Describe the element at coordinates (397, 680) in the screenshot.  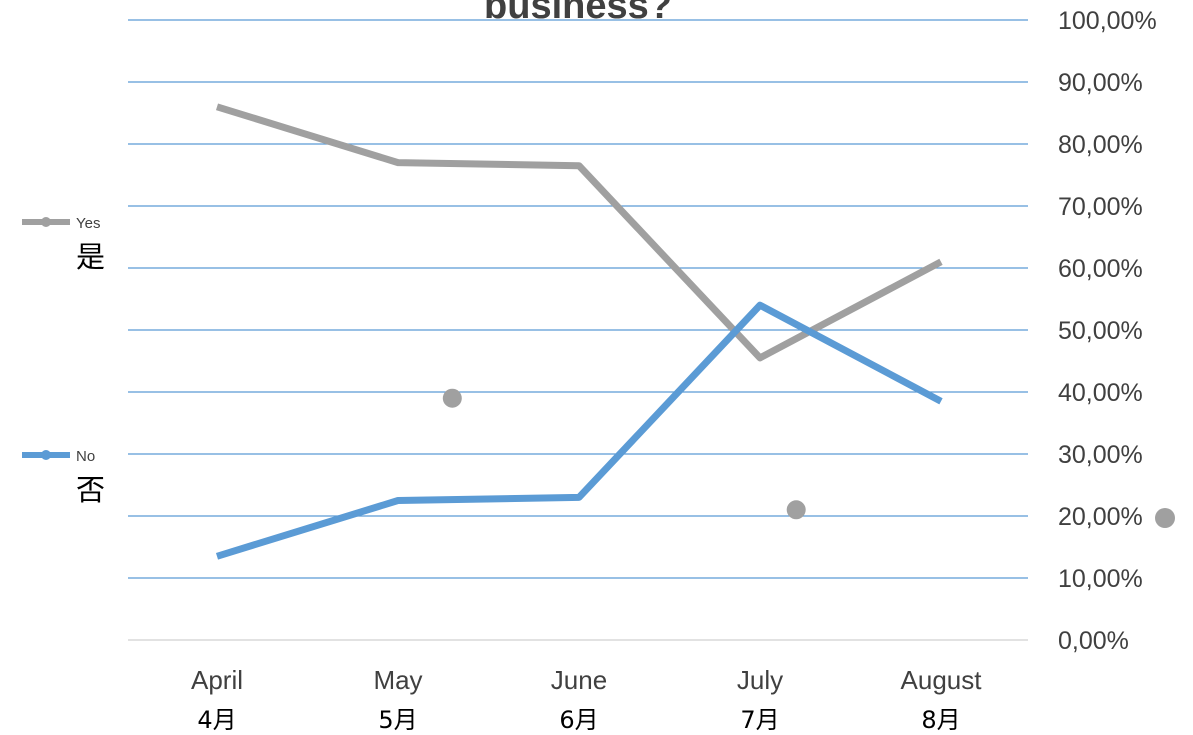
I see `x-tick-label: May` at that location.